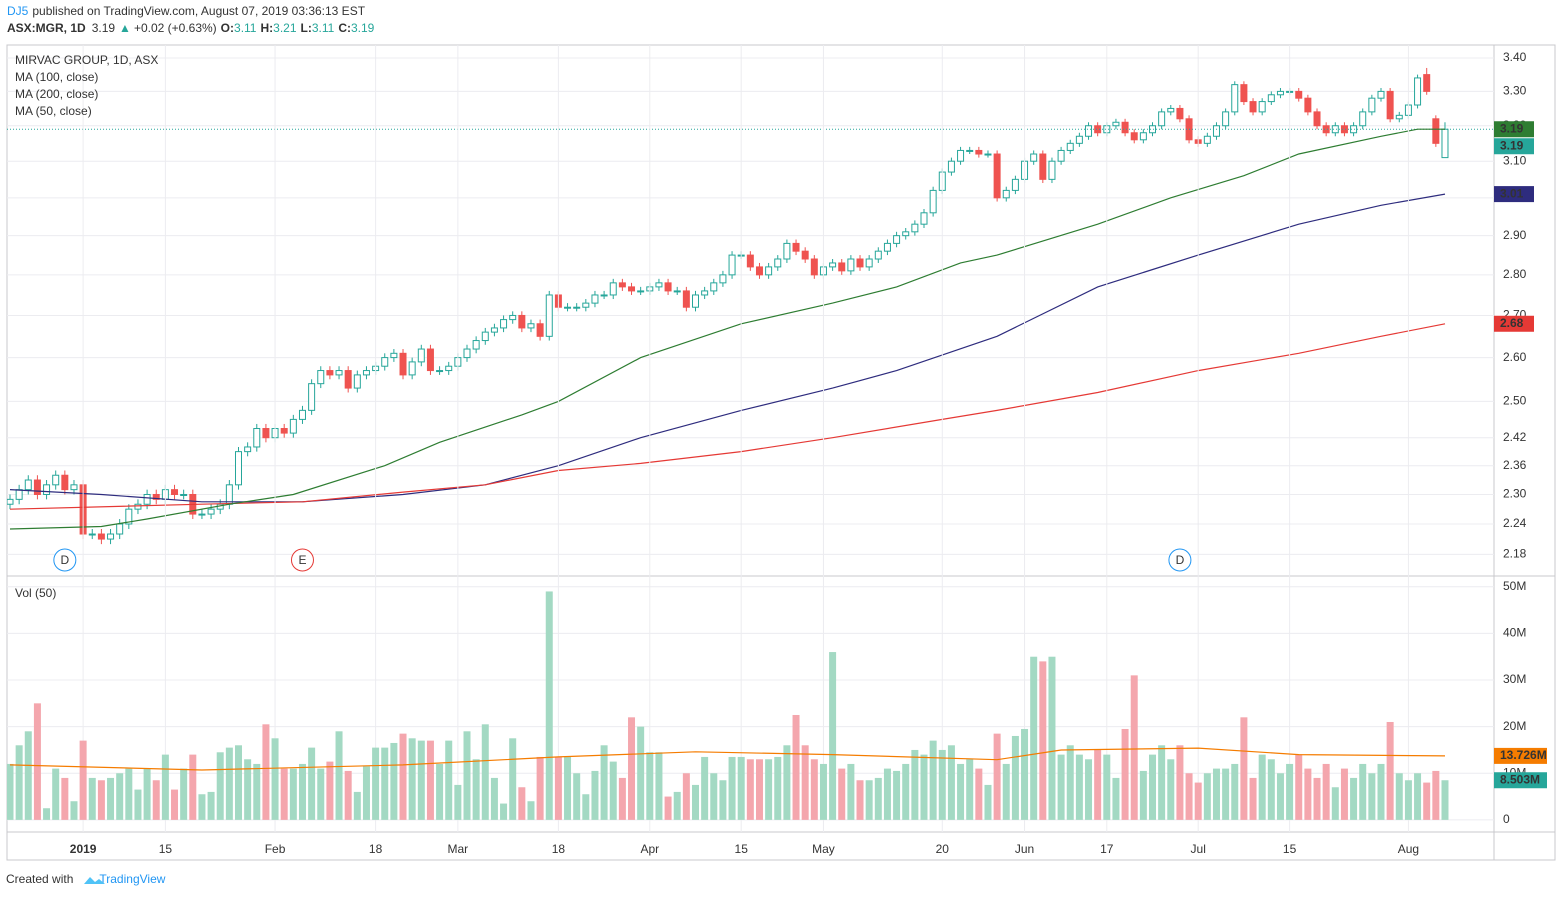 The image size is (1560, 898). Describe the element at coordinates (1515, 160) in the screenshot. I see `y-tick-label: 3.10` at that location.